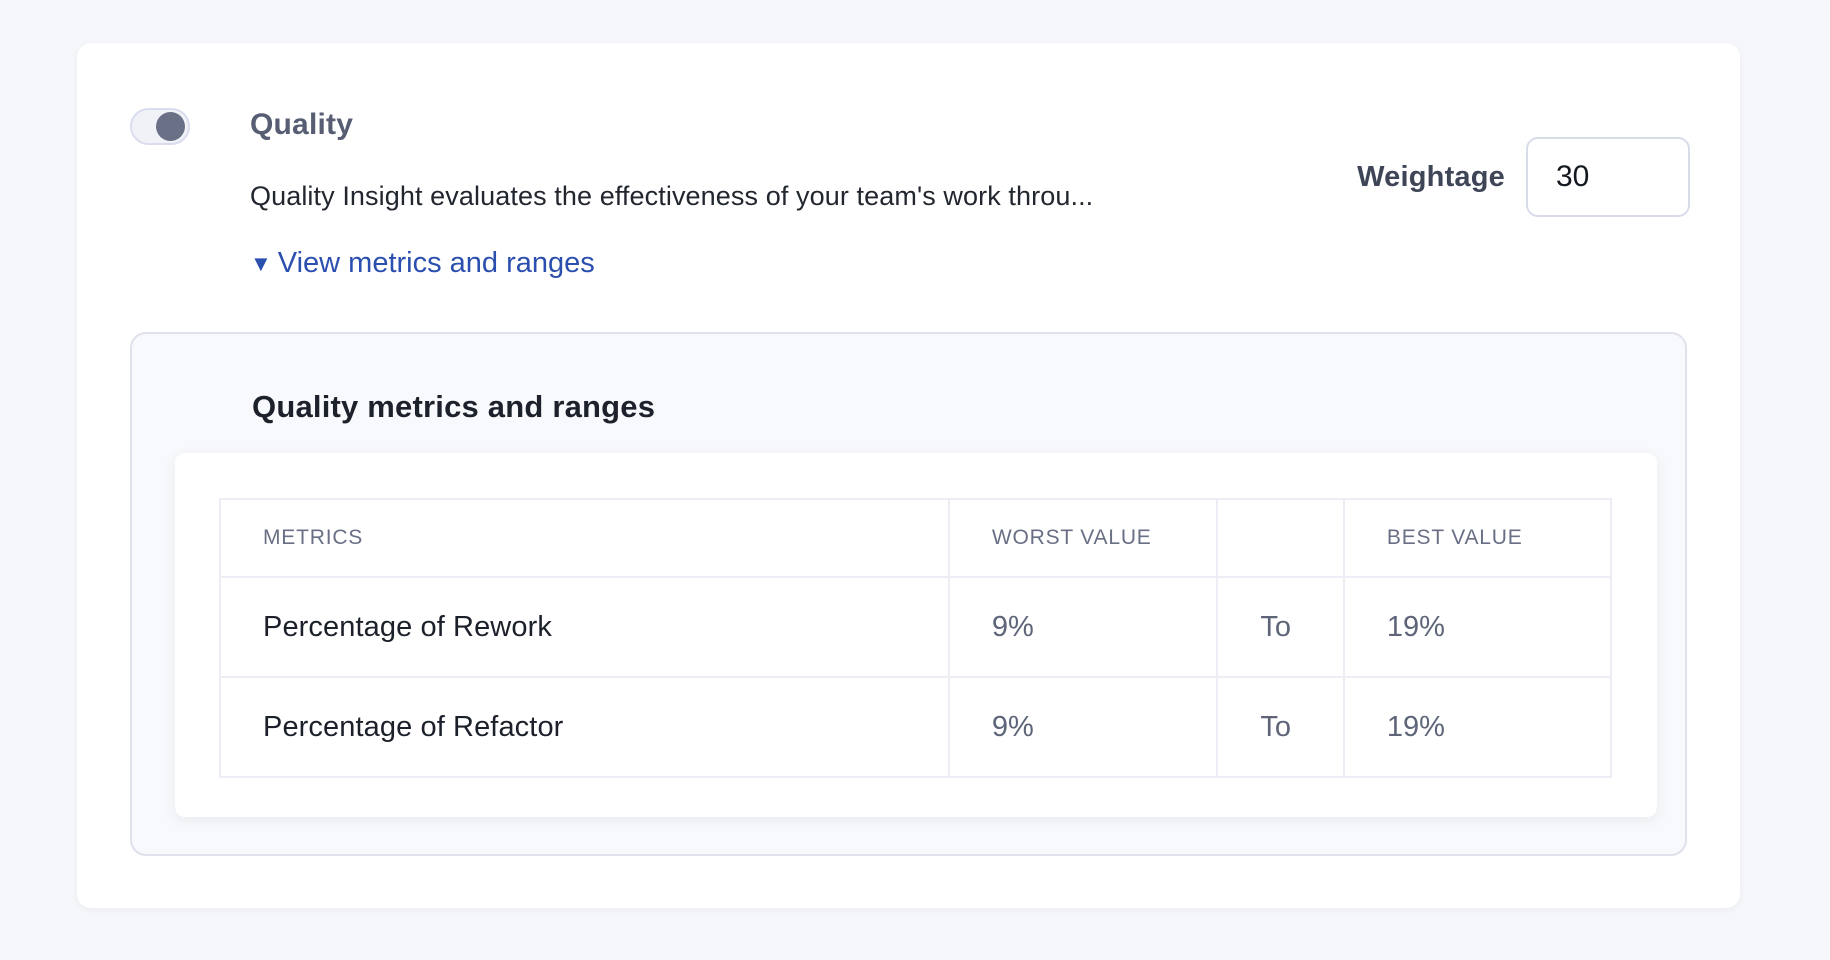 This screenshot has width=1830, height=960. Describe the element at coordinates (436, 263) in the screenshot. I see `view-metrics-link-label: View metrics and ranges` at that location.